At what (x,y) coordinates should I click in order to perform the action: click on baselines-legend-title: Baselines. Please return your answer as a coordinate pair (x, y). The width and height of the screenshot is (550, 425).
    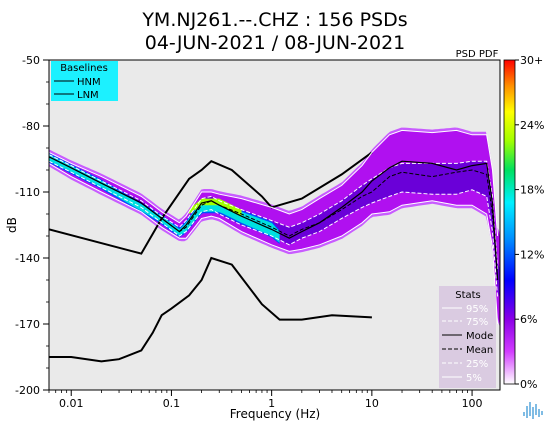
    Looking at the image, I should click on (84, 68).